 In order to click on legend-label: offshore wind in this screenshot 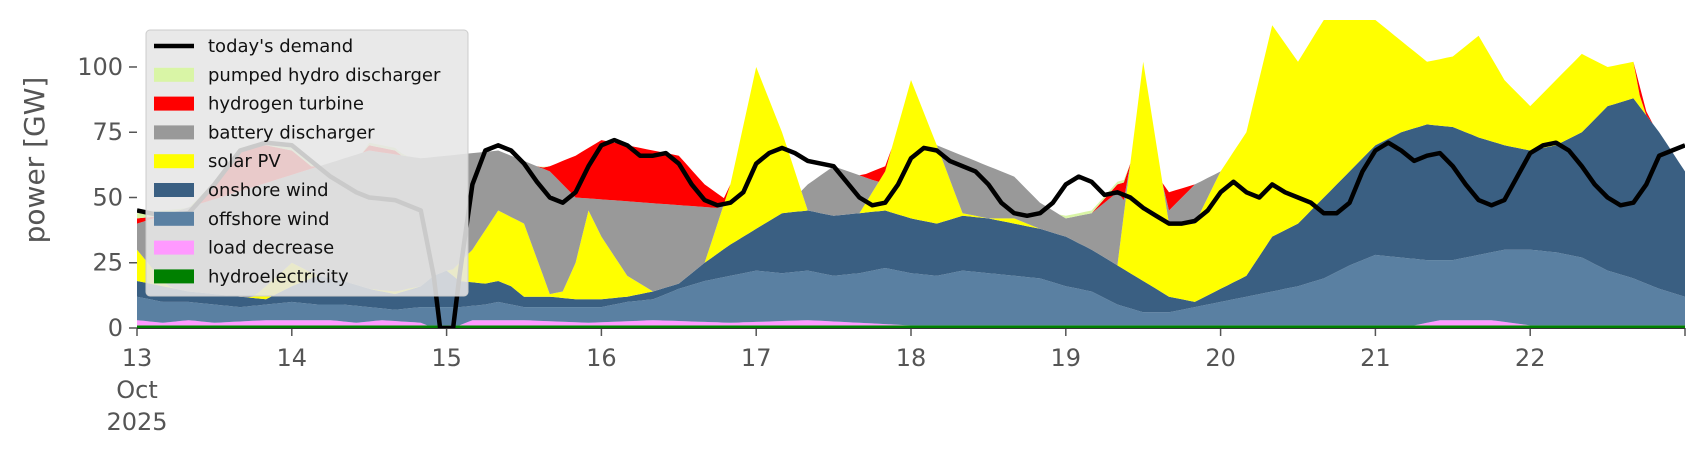, I will do `click(269, 219)`.